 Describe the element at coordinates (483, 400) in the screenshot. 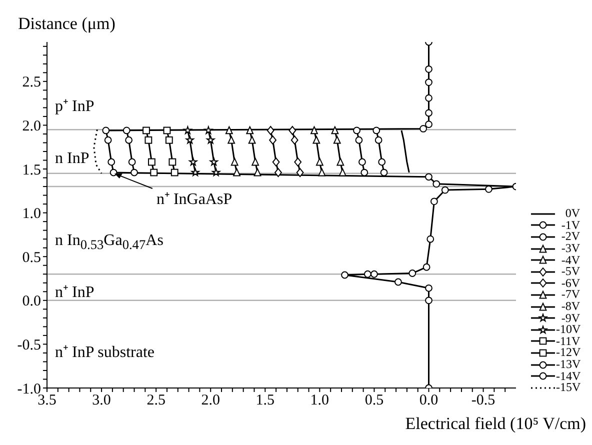

I see `x-tick-label: -0.5` at that location.